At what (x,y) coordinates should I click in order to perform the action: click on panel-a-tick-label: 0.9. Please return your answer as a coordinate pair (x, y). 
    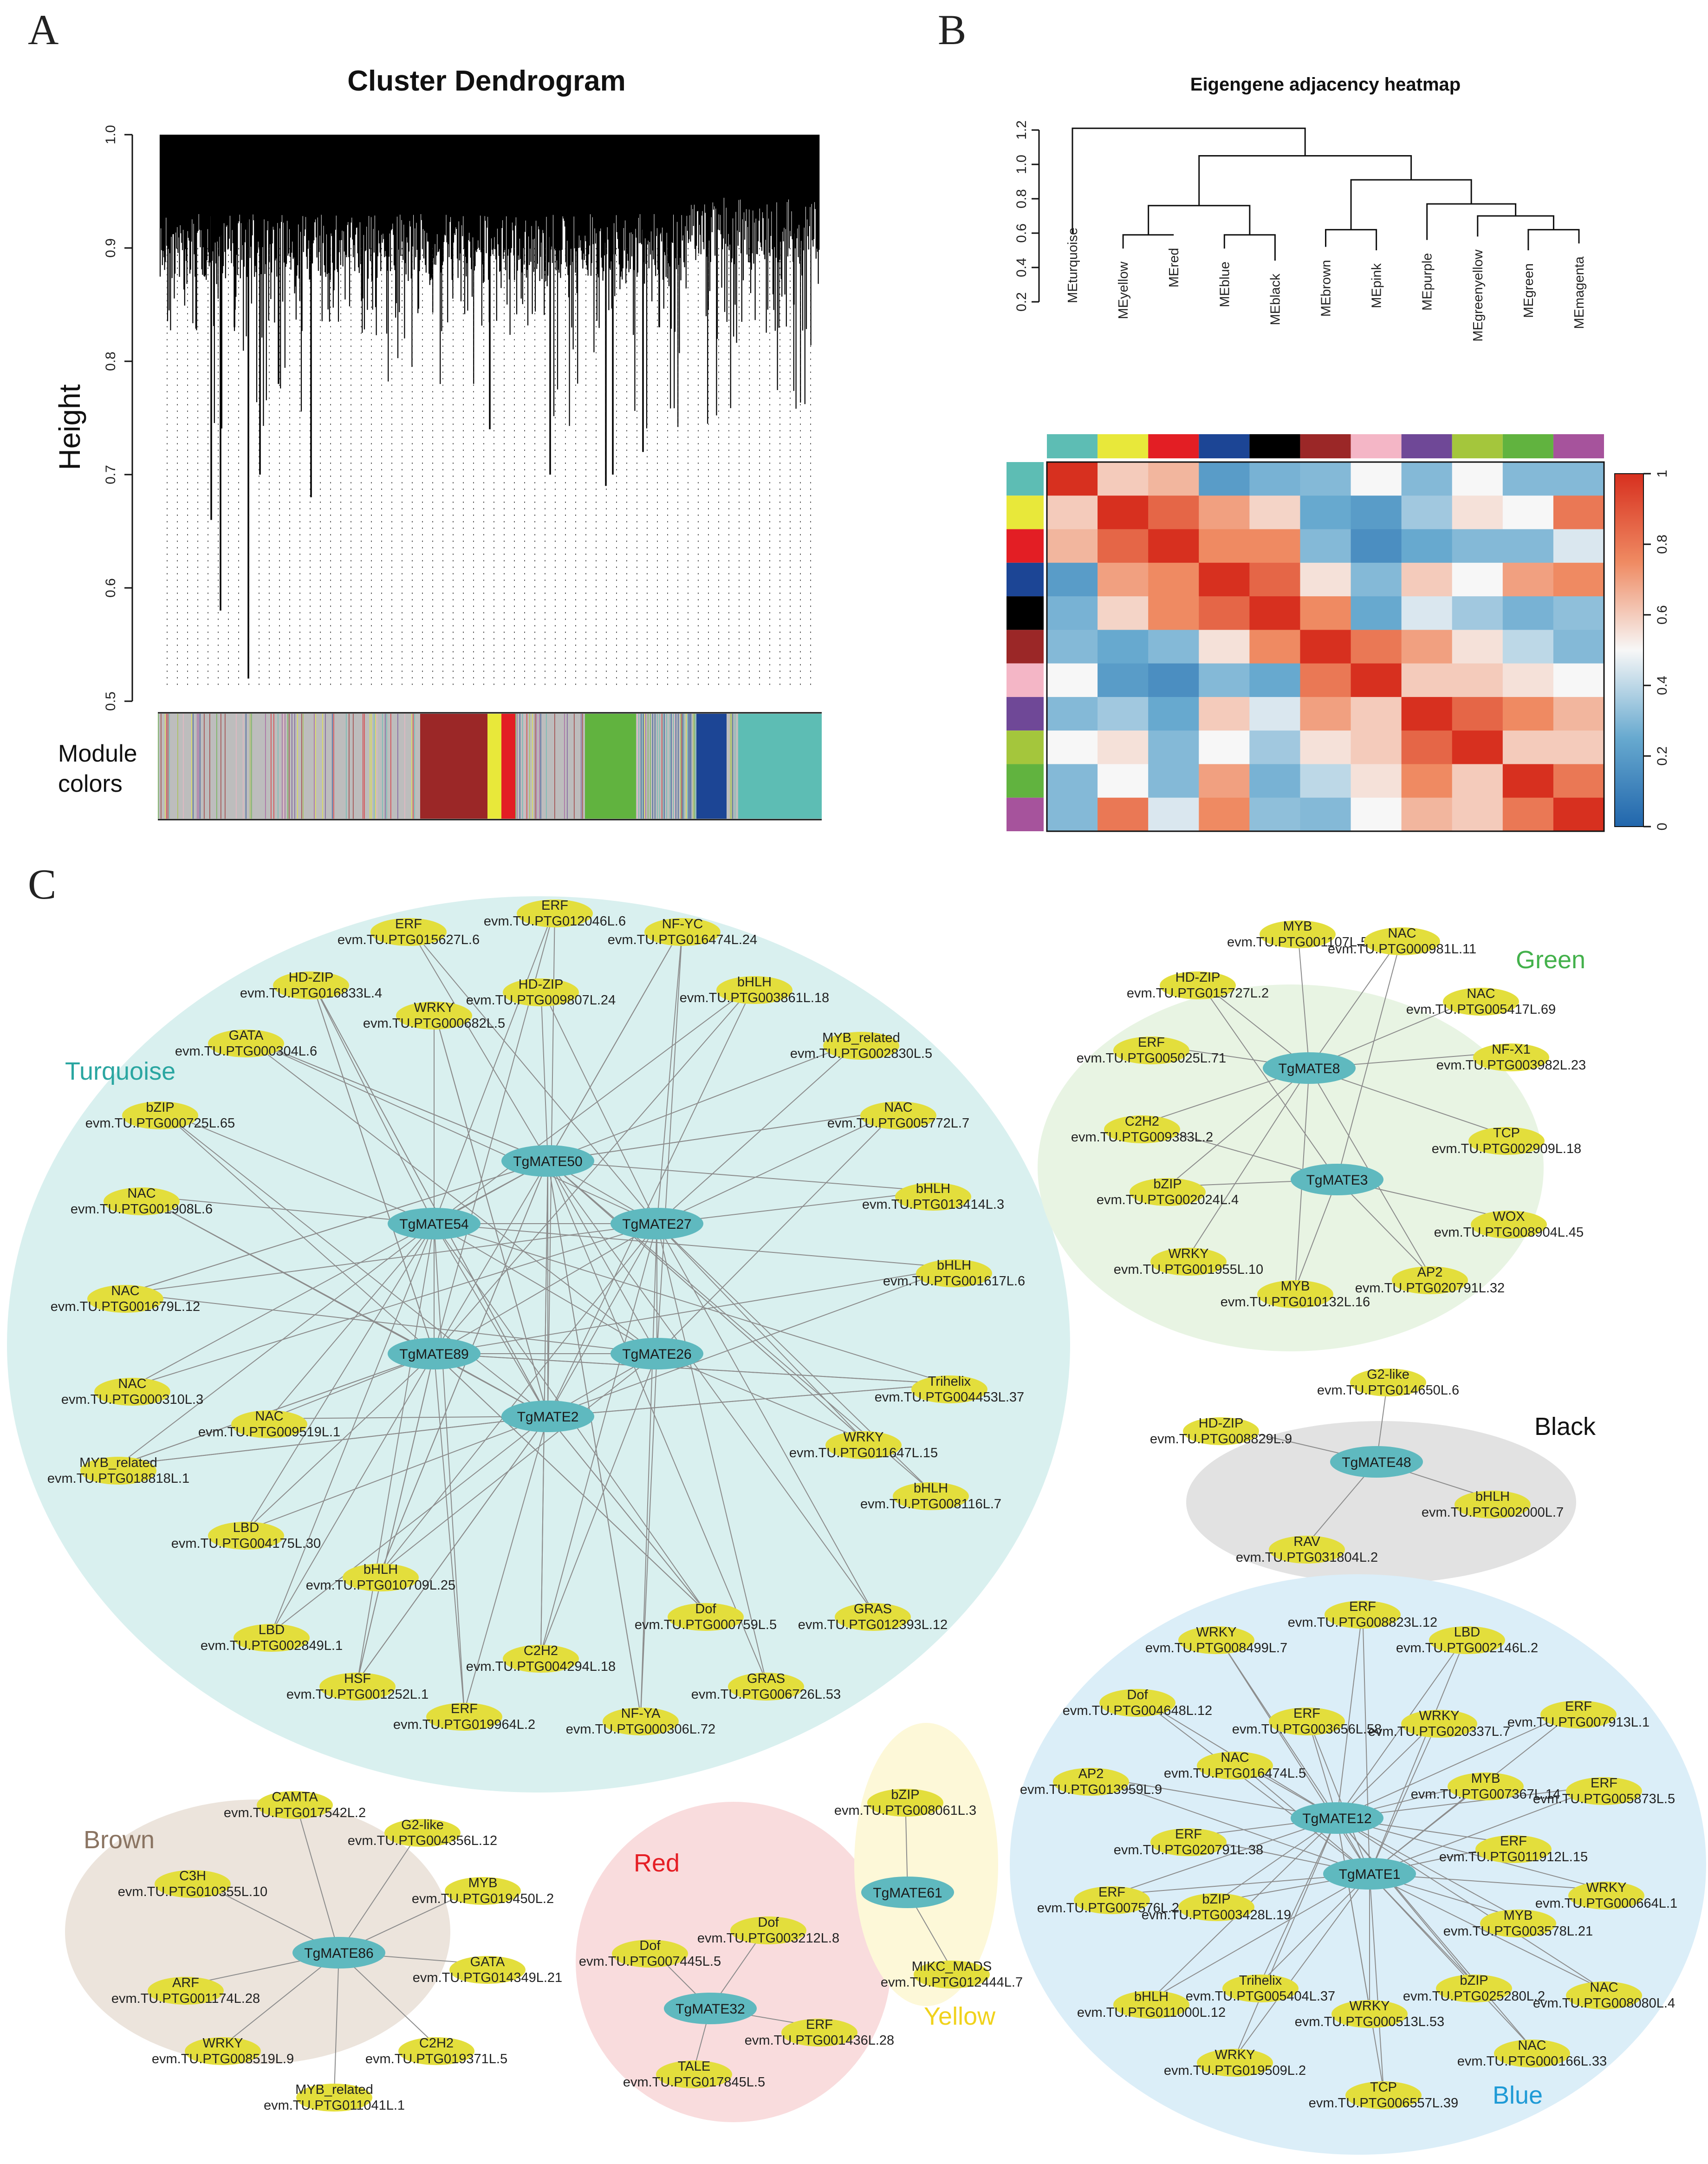
    Looking at the image, I should click on (111, 248).